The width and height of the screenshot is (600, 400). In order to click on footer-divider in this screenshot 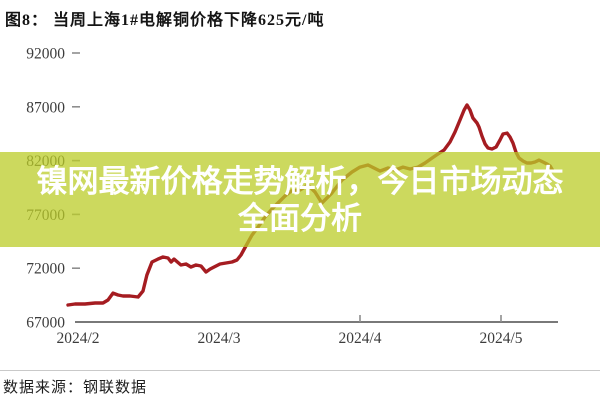, I will do `click(300, 370)`.